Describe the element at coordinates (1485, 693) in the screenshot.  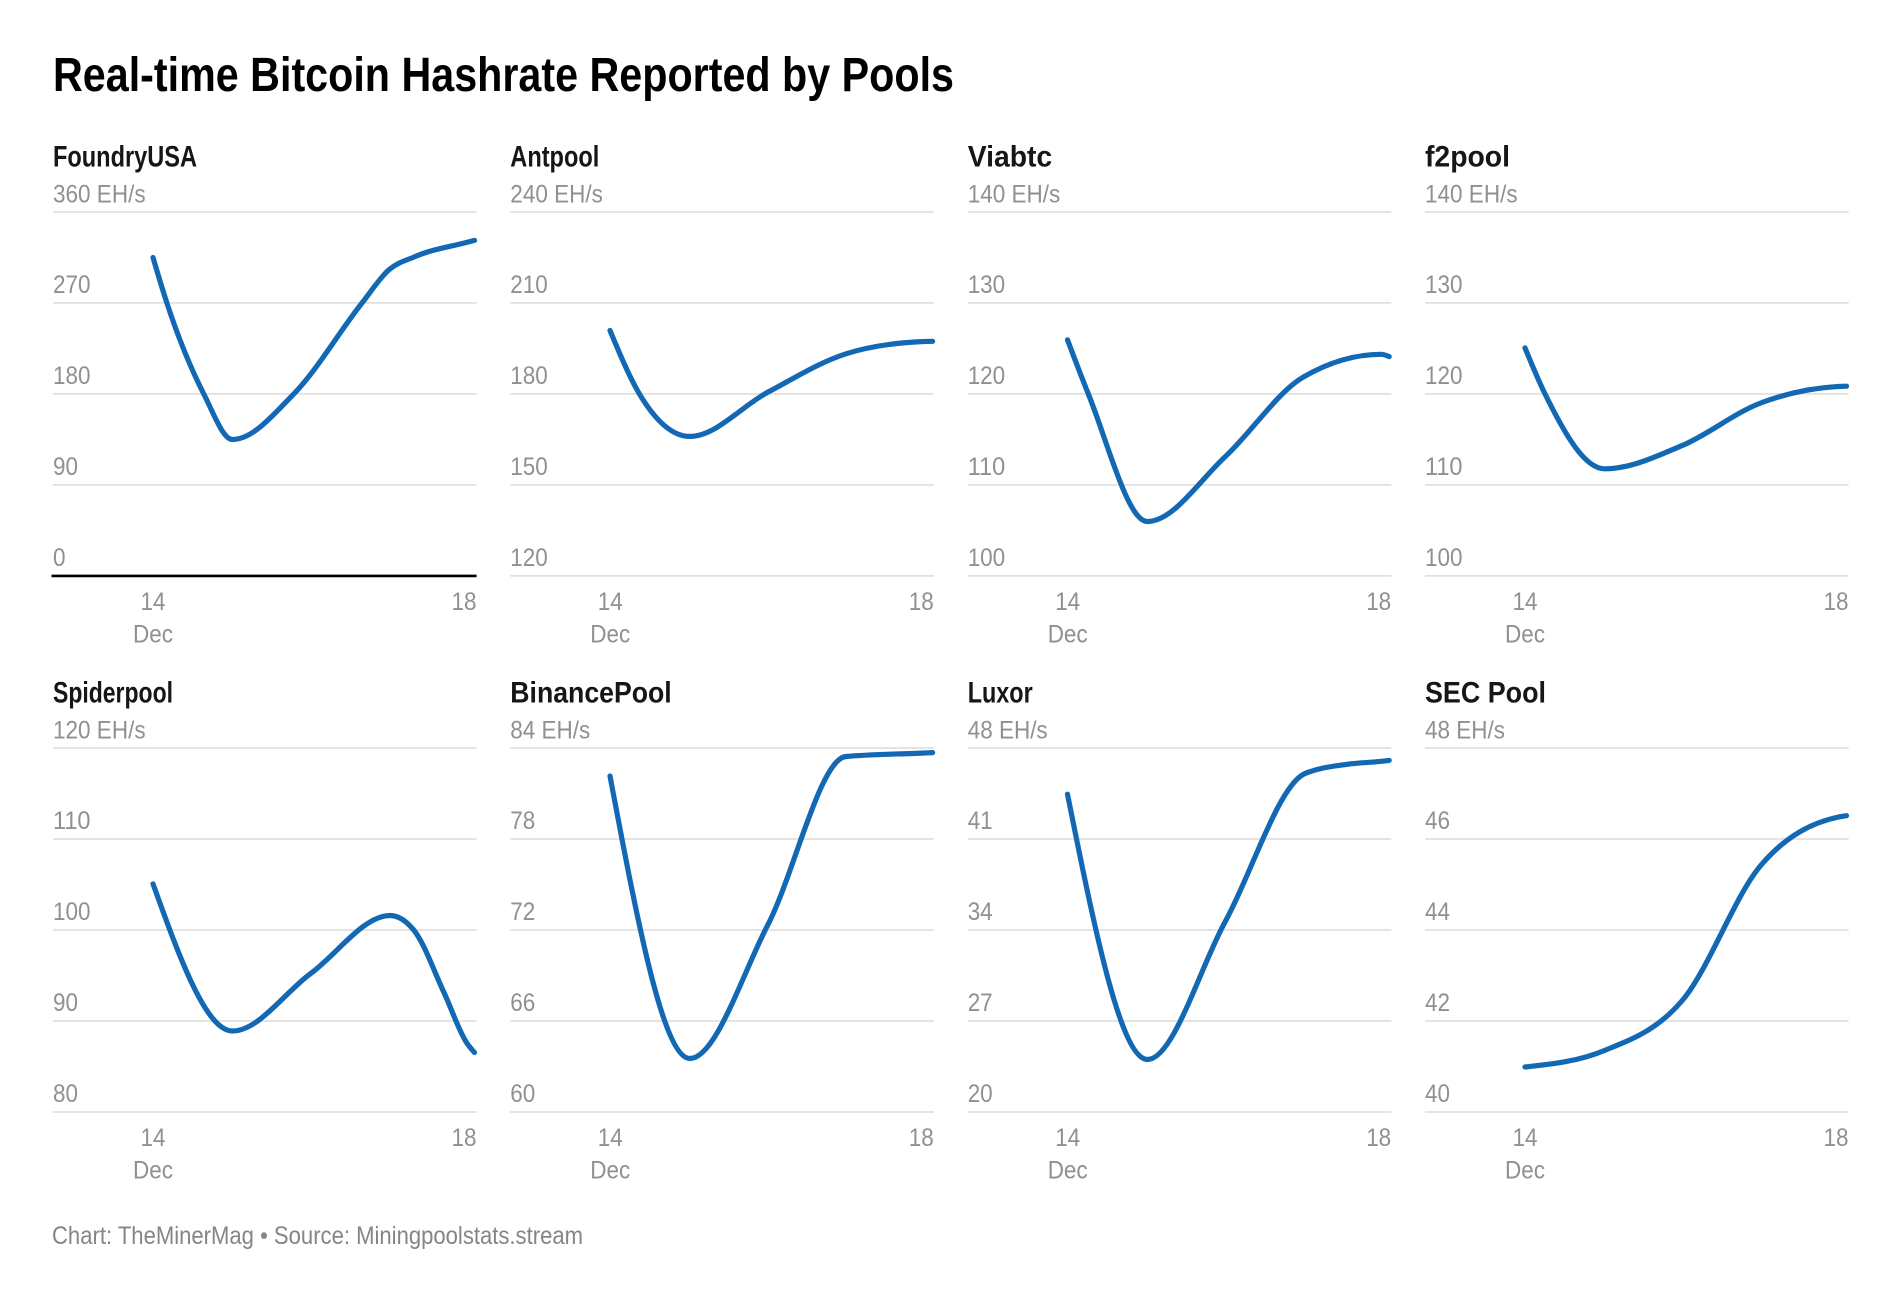
I see `svg-text: SEC Pool` at that location.